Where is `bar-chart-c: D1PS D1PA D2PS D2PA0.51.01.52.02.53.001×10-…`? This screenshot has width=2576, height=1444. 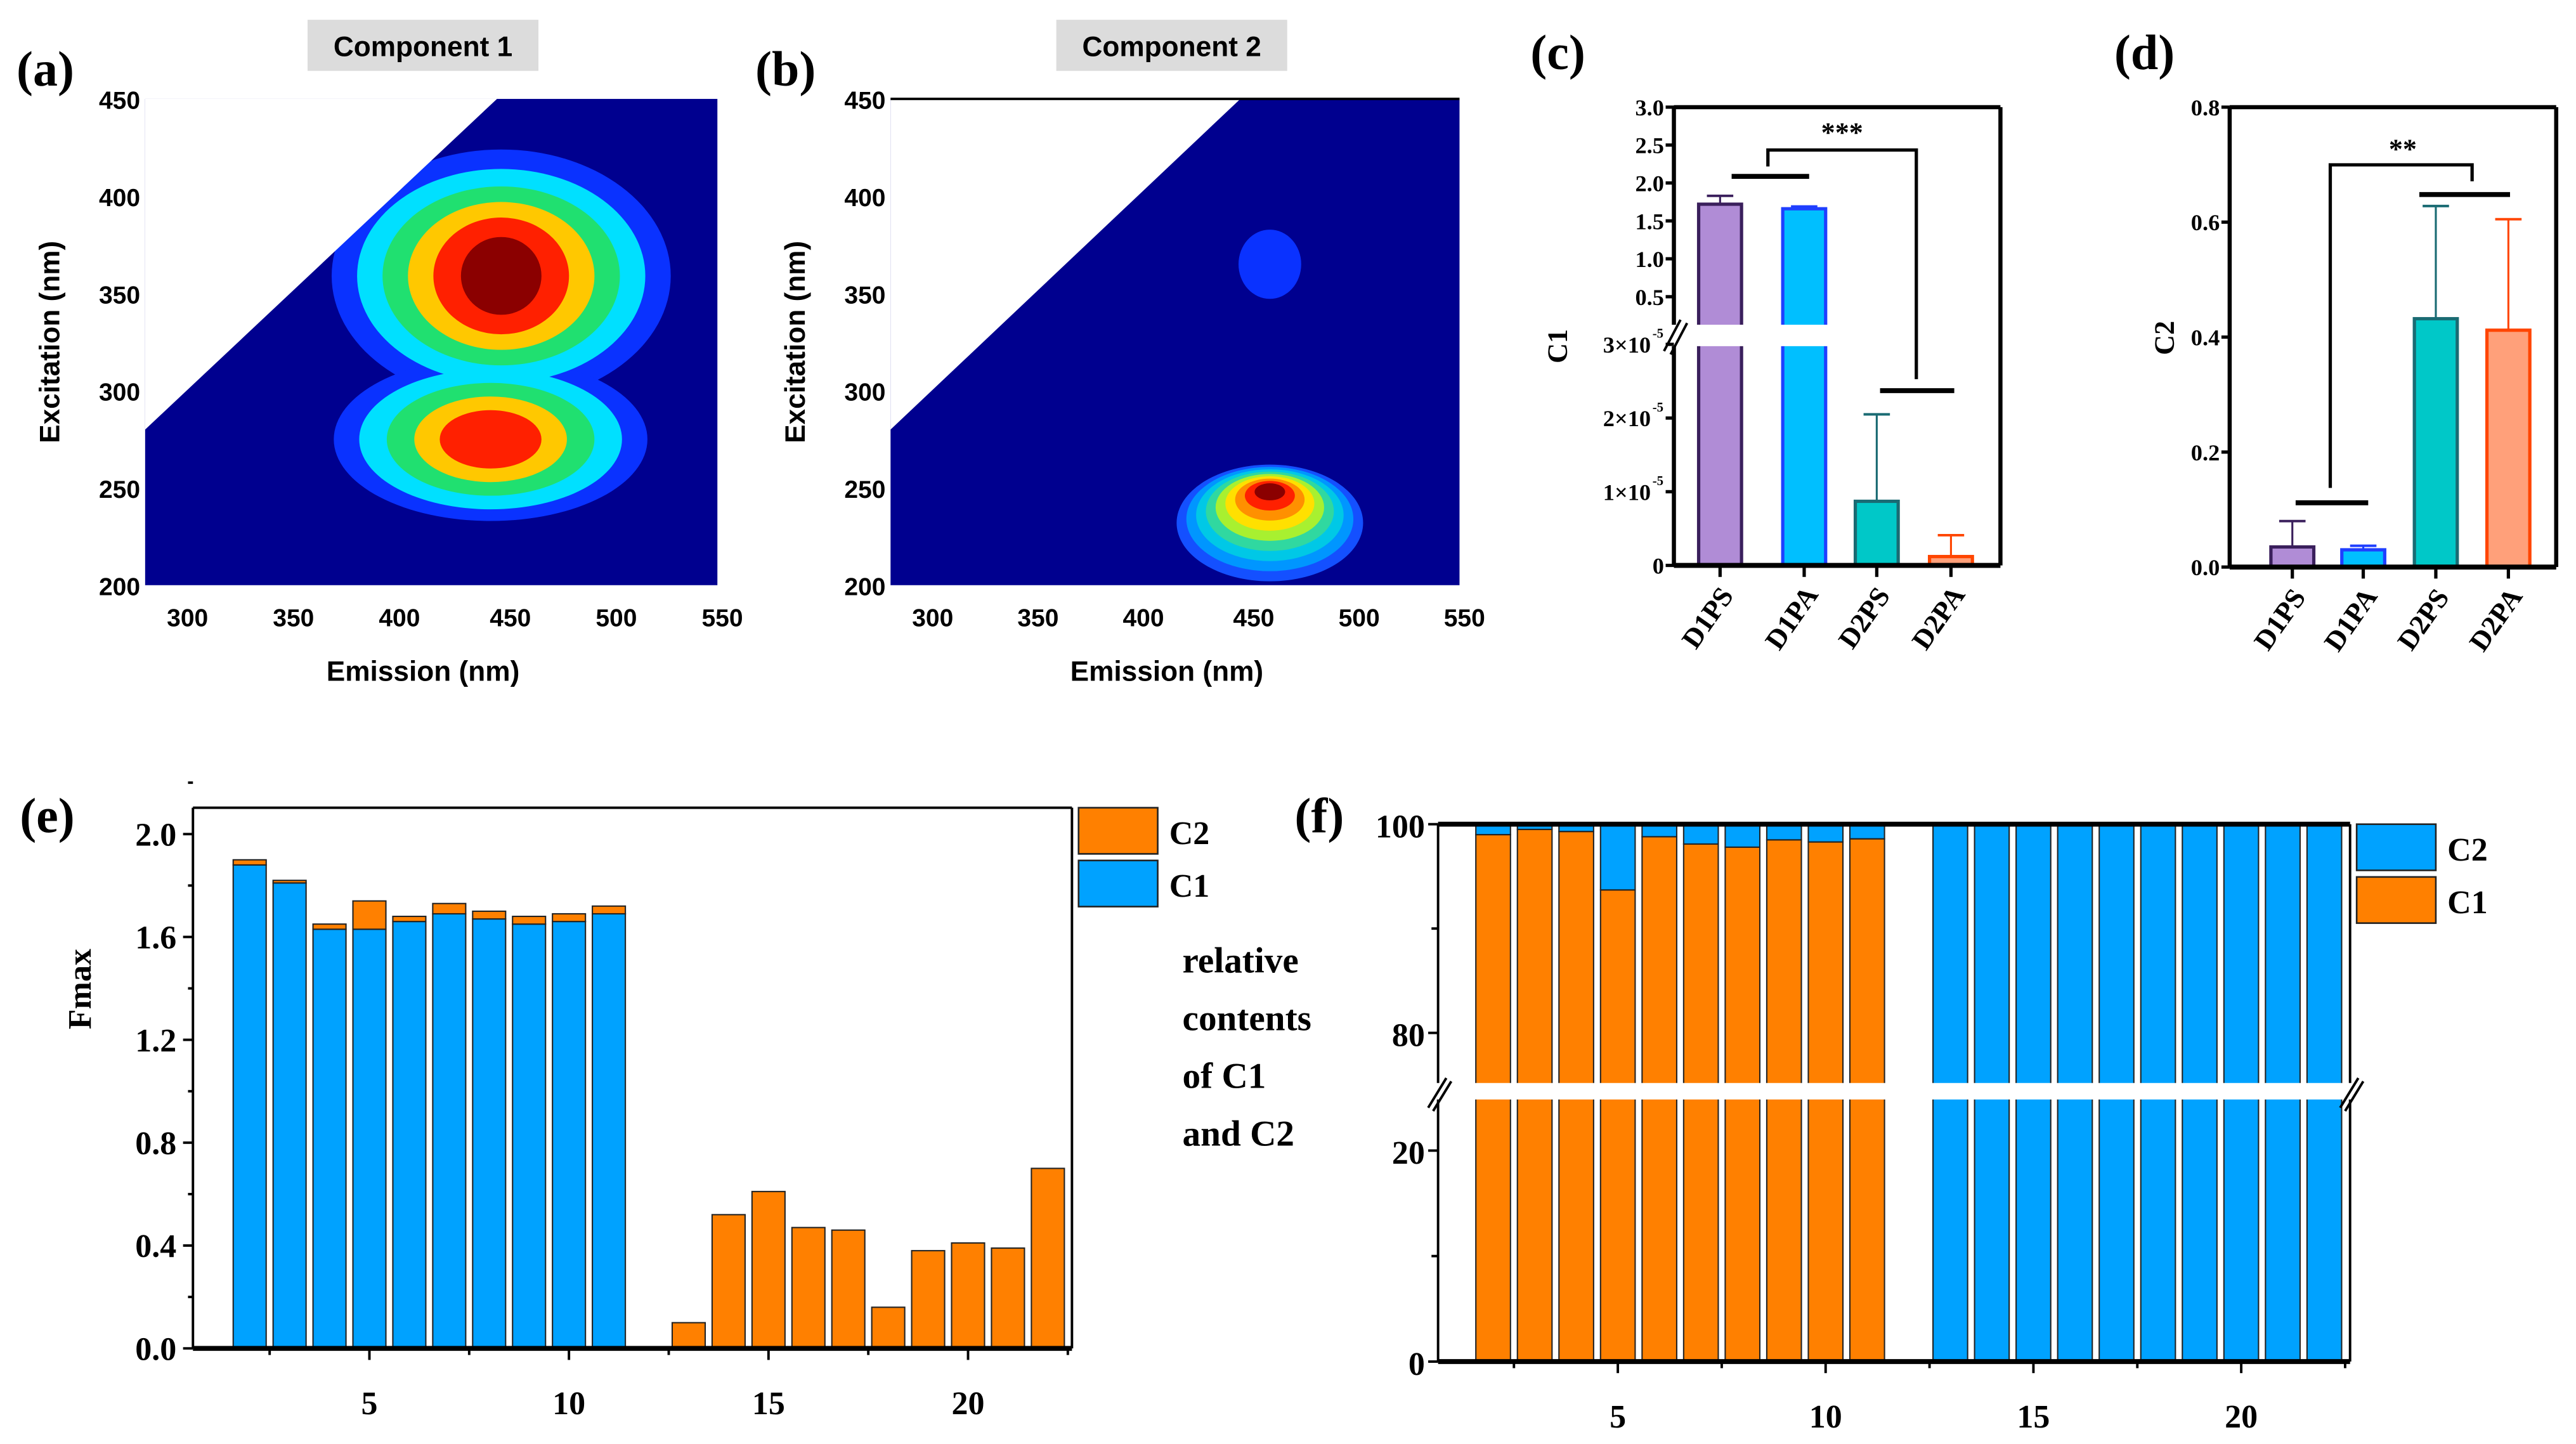
bar-chart-c: D1PS D1PA D2PS D2PA0.51.01.52.02.53.001×10-… is located at coordinates (1773, 375).